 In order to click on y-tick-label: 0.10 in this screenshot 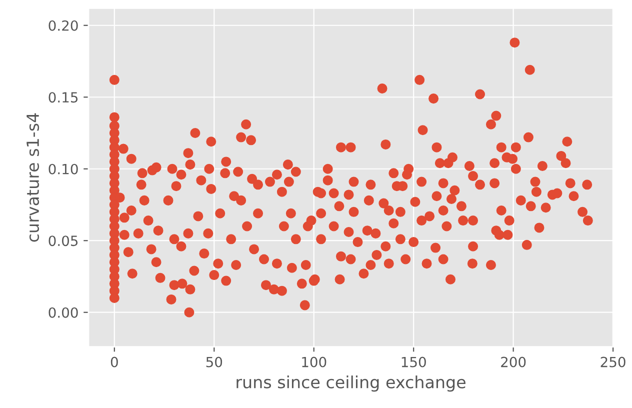, I will do `click(63, 169)`.